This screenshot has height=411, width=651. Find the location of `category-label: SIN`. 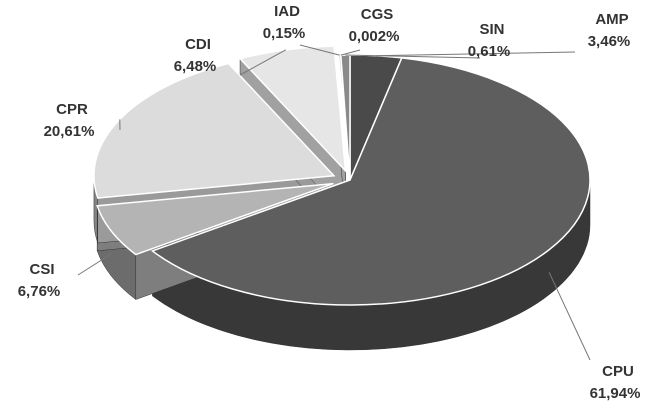

category-label: SIN is located at coordinates (491, 29).